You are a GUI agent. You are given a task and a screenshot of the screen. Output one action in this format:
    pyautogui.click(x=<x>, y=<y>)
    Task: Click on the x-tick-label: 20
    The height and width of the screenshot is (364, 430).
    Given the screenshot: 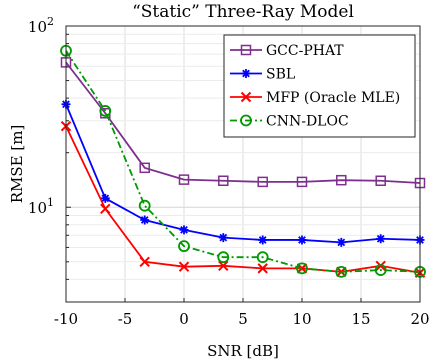 What is the action you would take?
    pyautogui.click(x=419, y=319)
    